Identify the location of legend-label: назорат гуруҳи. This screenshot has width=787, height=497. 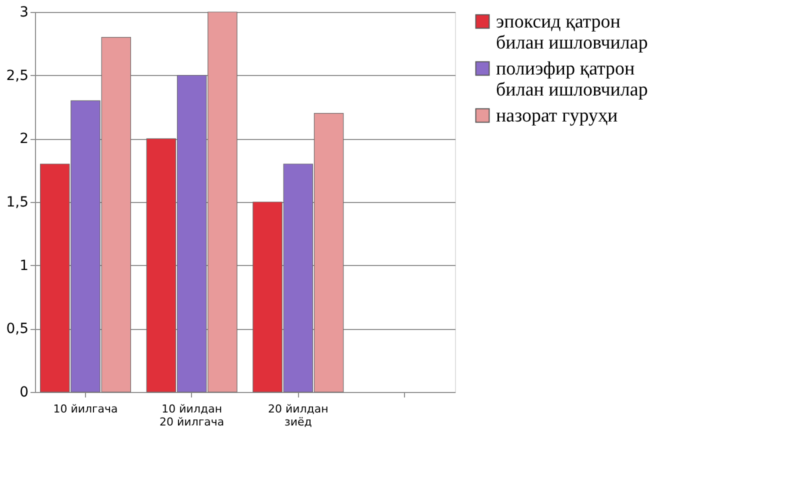
(557, 116).